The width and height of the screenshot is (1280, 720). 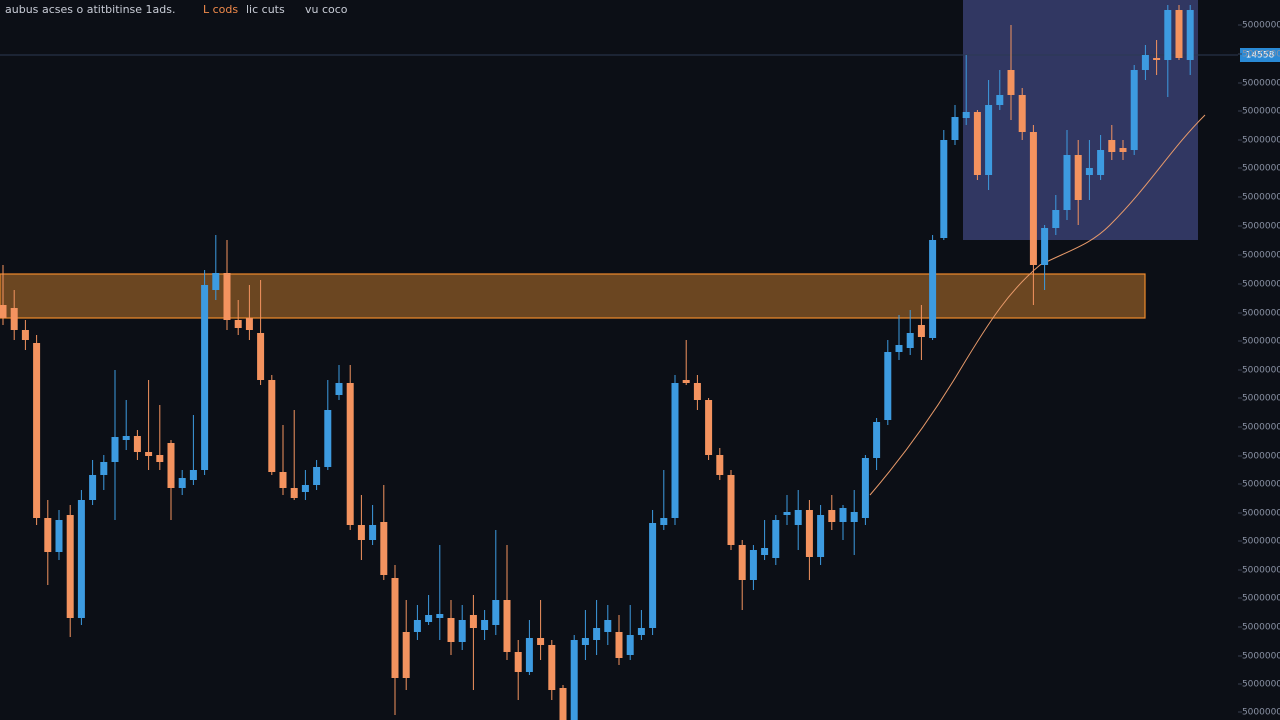 What do you see at coordinates (109, 9) in the screenshot?
I see `toolbar-item: acses o atitbitinse 1ads.` at bounding box center [109, 9].